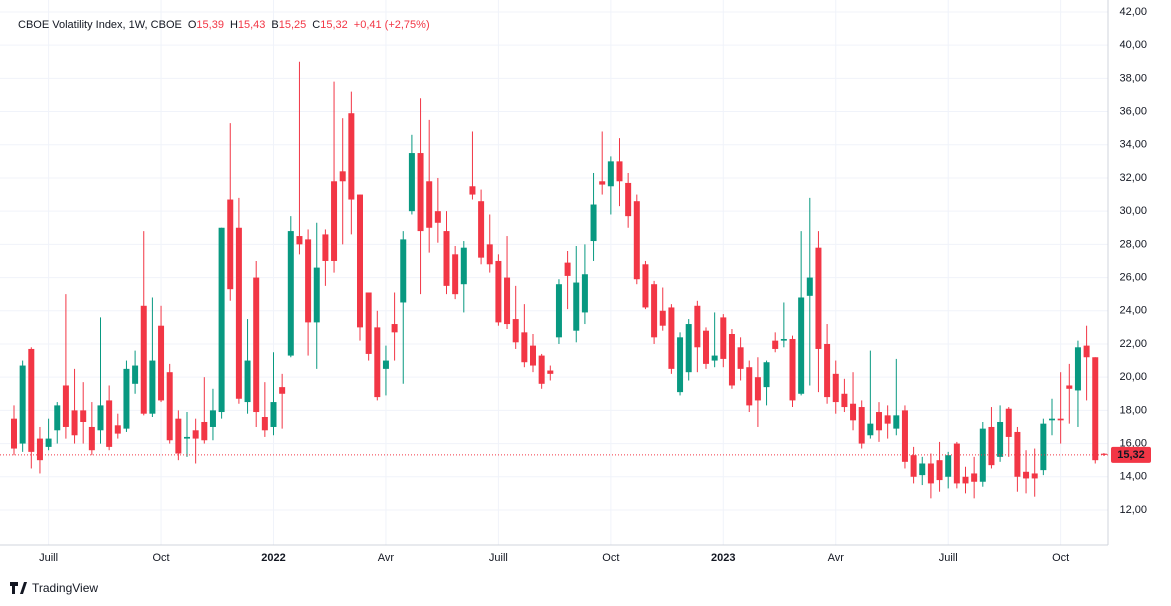 The image size is (1171, 606). I want to click on x-tick-label: 2022, so click(273, 558).